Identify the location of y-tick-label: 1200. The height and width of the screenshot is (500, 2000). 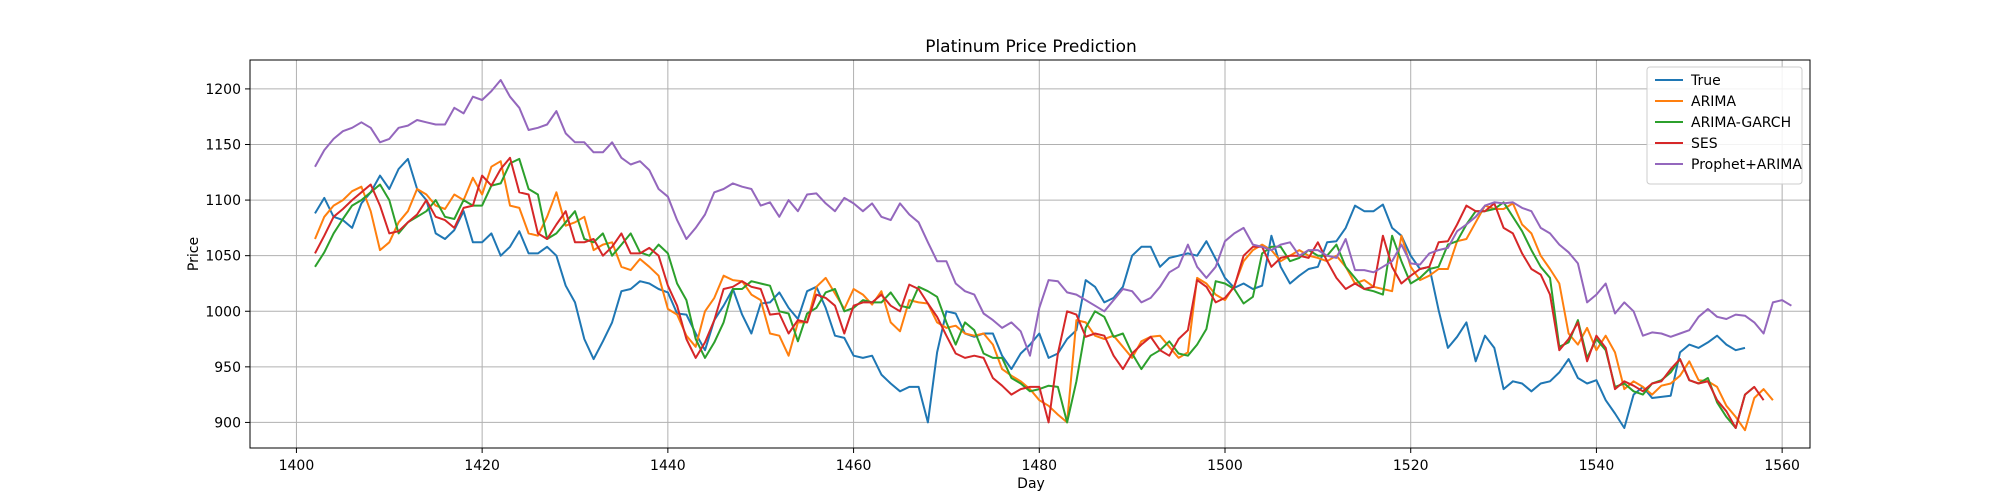
(223, 90).